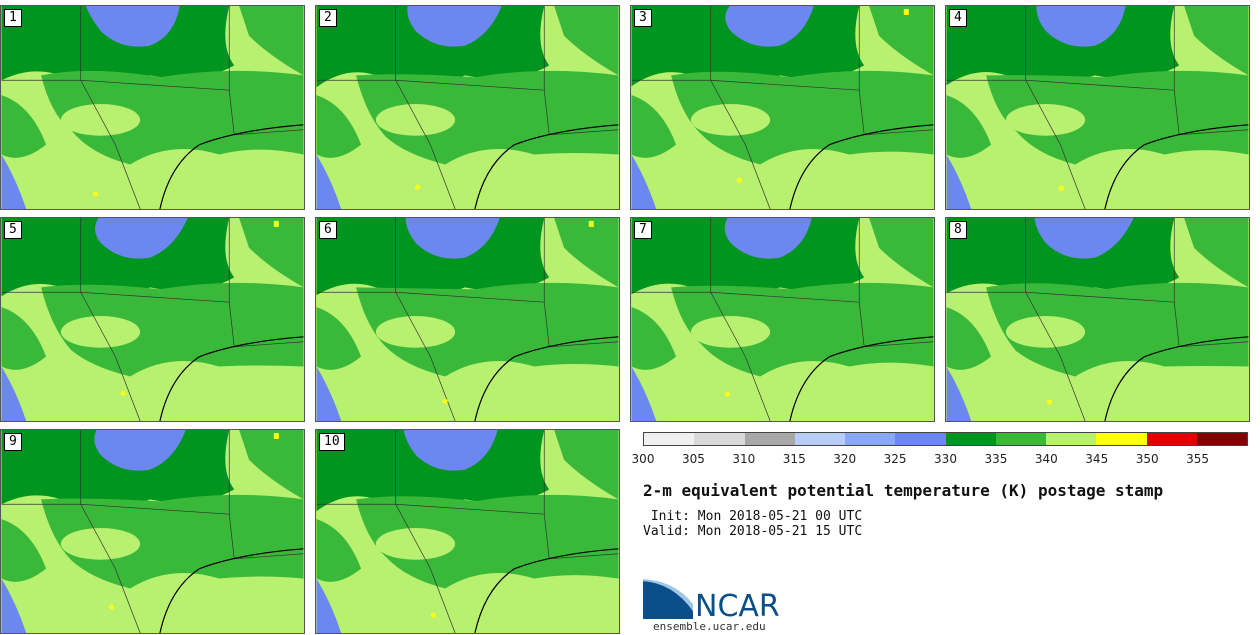 Image resolution: width=1260 pixels, height=635 pixels. Describe the element at coordinates (737, 604) in the screenshot. I see `logo-wordmark: NCAR` at that location.